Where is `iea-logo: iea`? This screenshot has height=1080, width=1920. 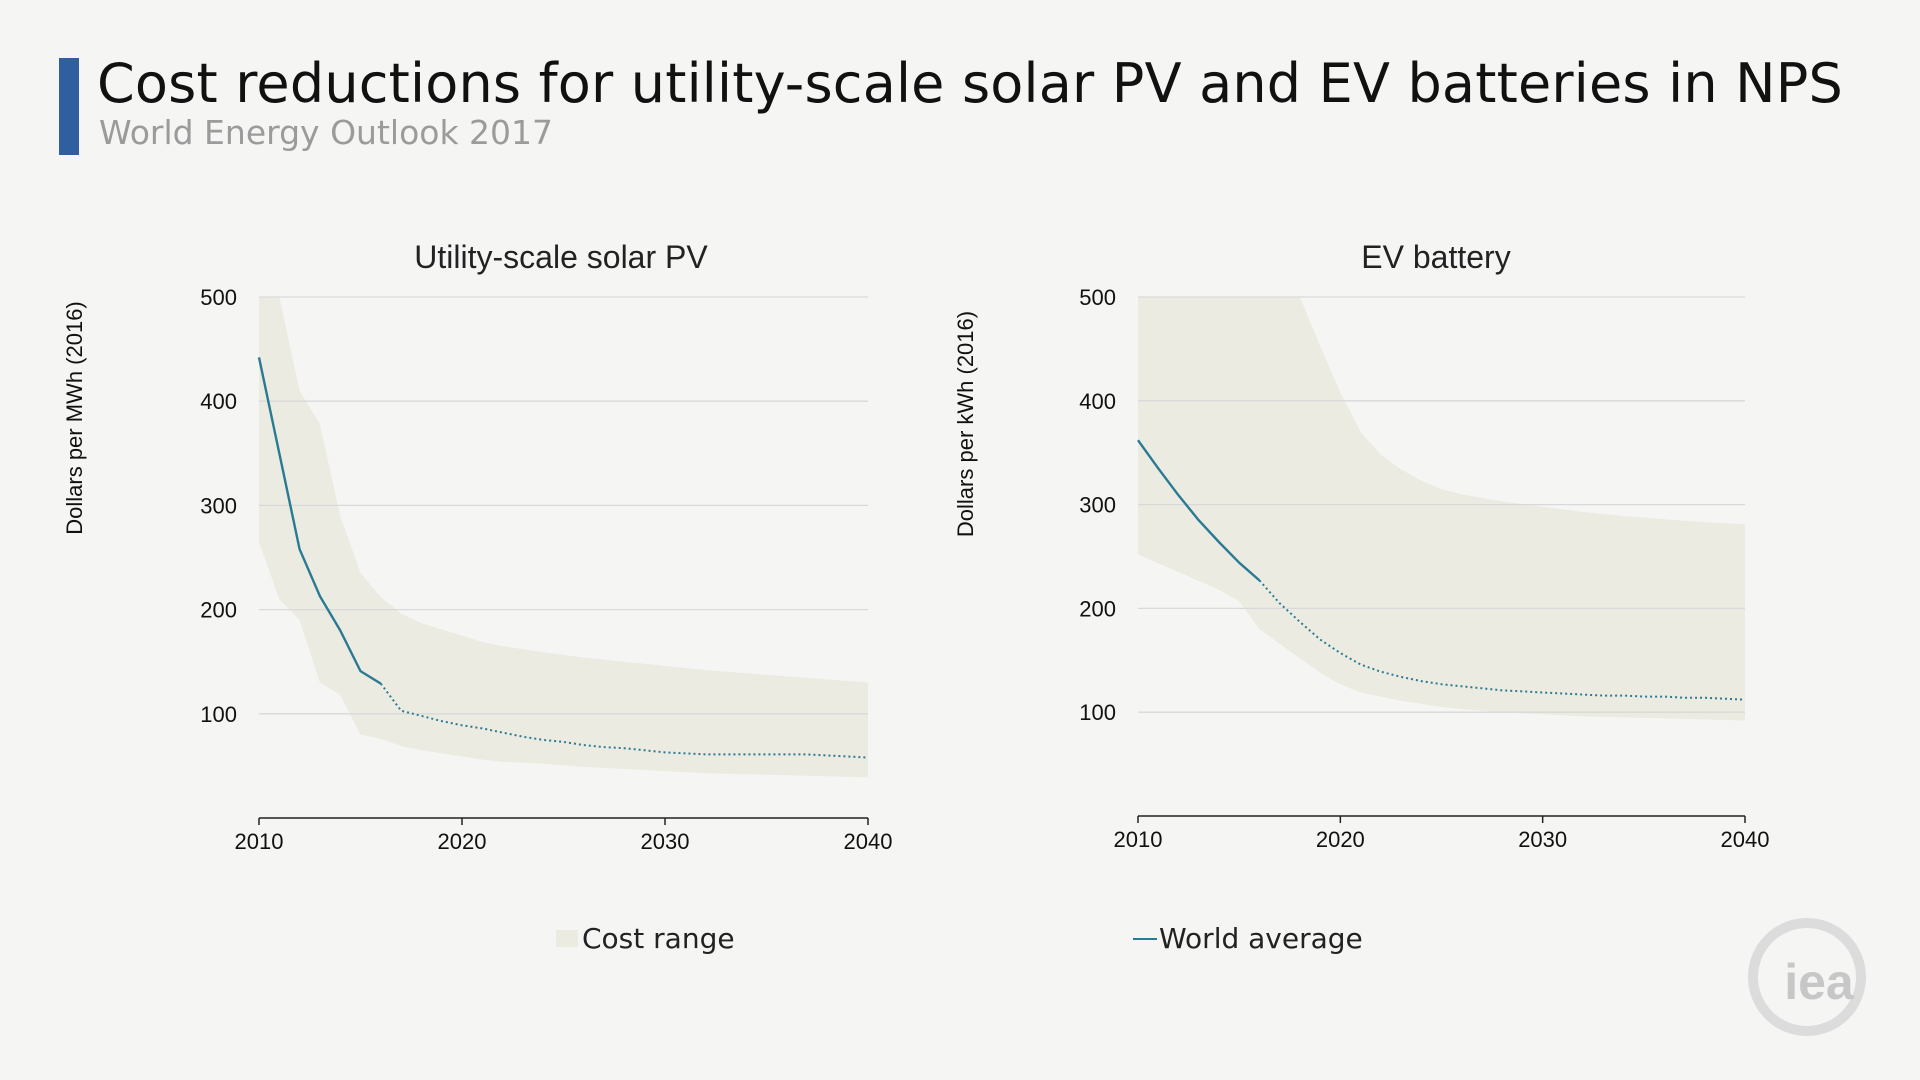
iea-logo: iea is located at coordinates (1807, 977).